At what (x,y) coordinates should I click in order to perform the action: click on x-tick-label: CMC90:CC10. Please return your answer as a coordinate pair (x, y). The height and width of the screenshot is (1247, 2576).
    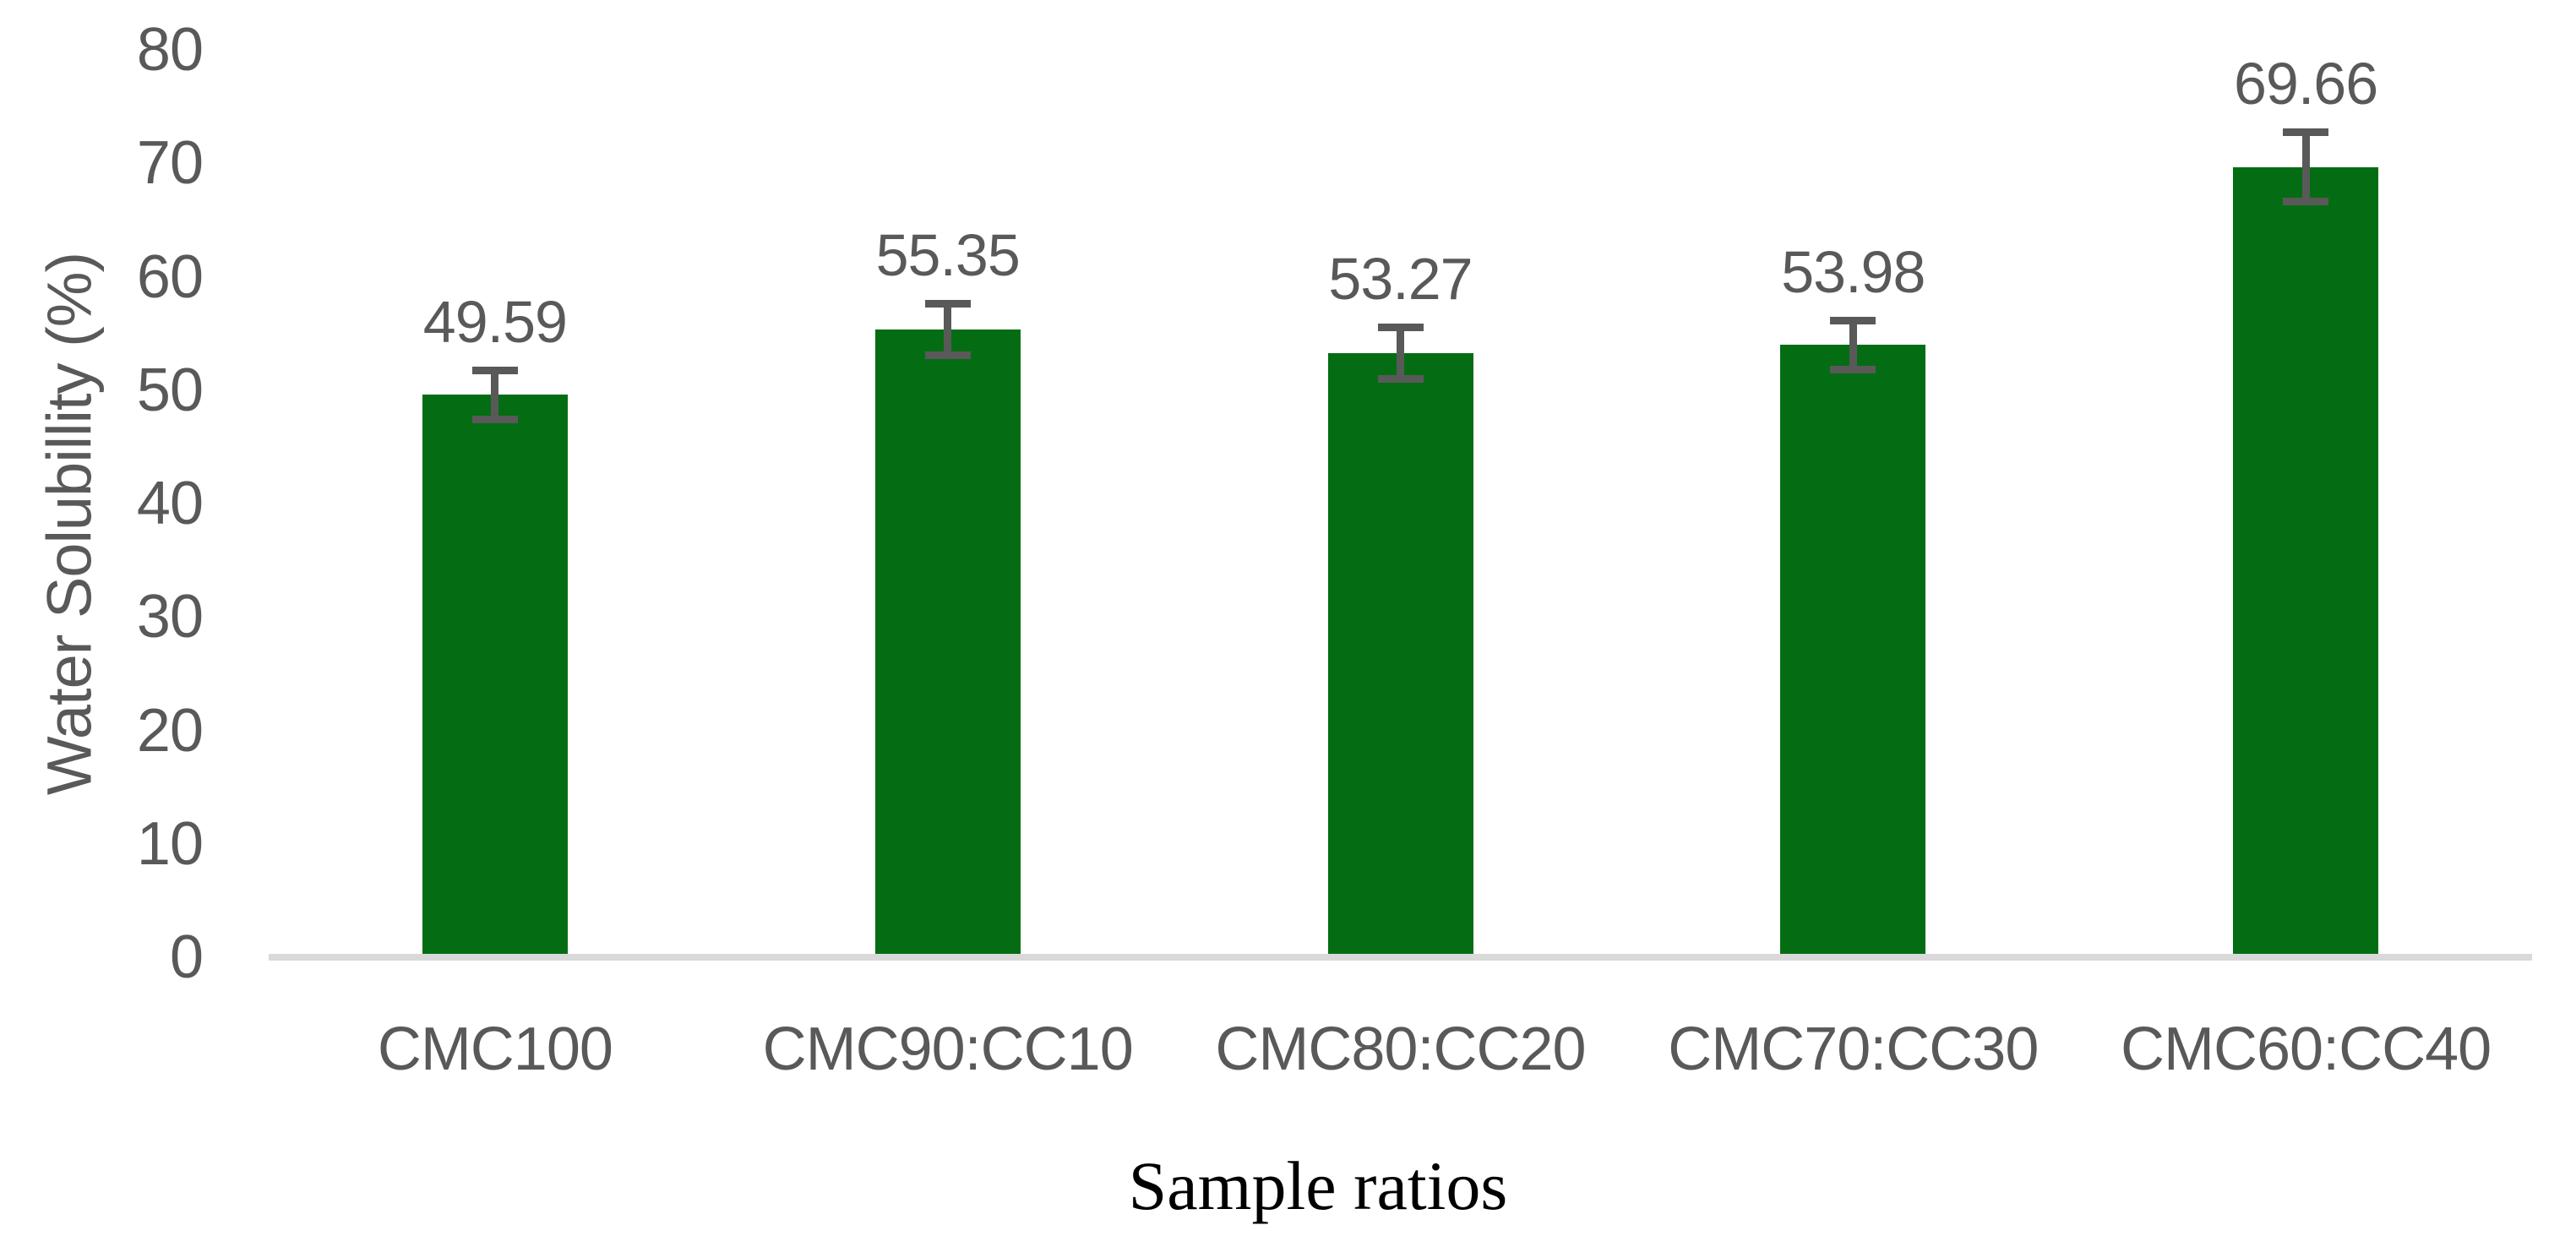
    Looking at the image, I should click on (948, 1049).